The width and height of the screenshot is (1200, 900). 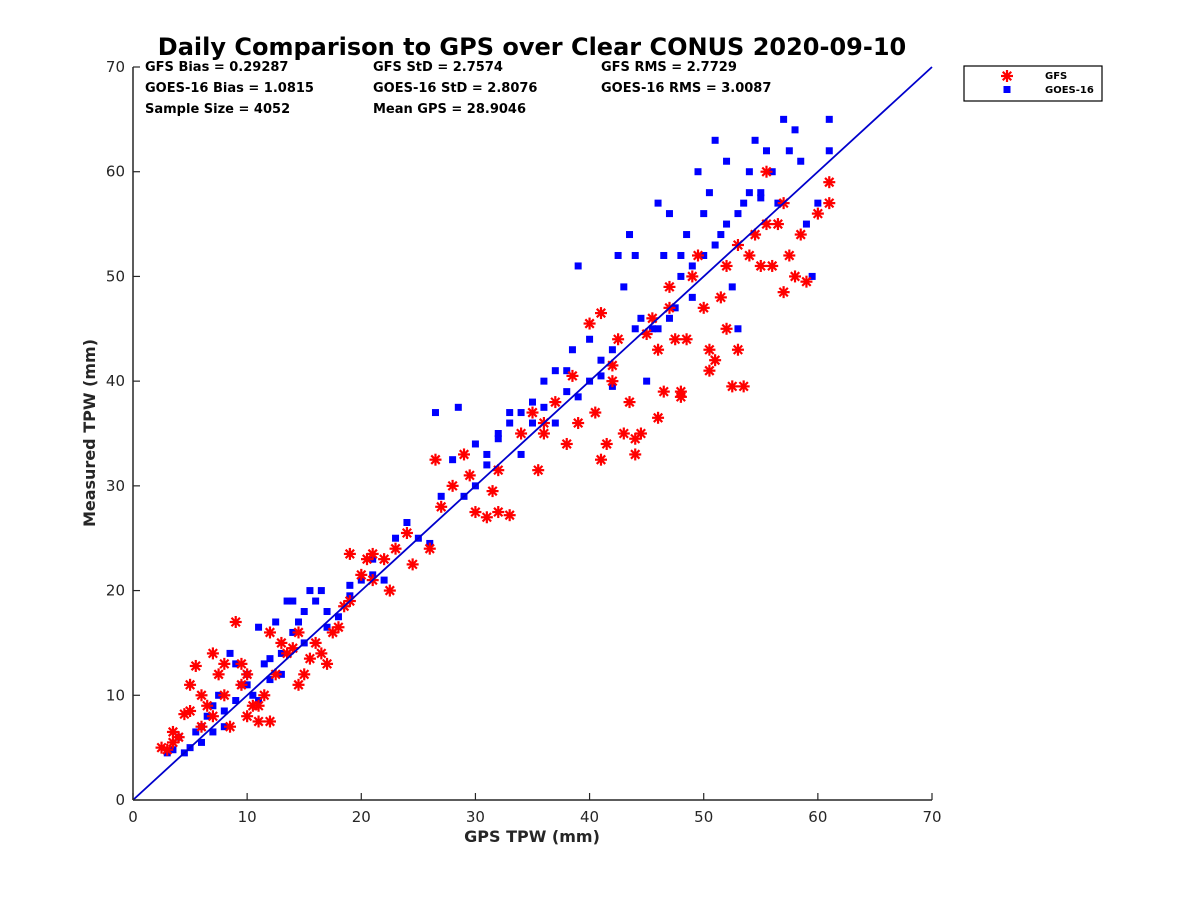 I want to click on stat-mean-gps: Mean GPS = 28.9046, so click(x=449, y=109).